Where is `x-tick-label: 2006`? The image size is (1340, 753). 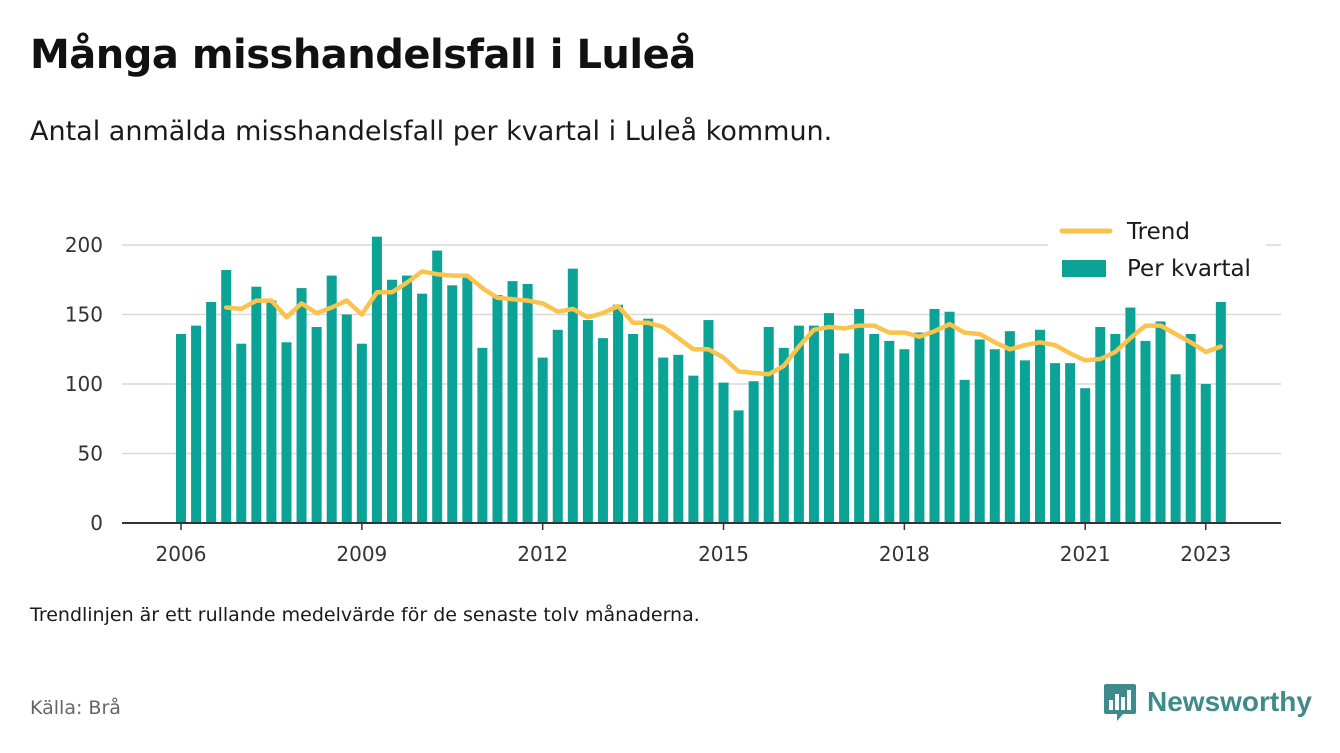 x-tick-label: 2006 is located at coordinates (181, 554).